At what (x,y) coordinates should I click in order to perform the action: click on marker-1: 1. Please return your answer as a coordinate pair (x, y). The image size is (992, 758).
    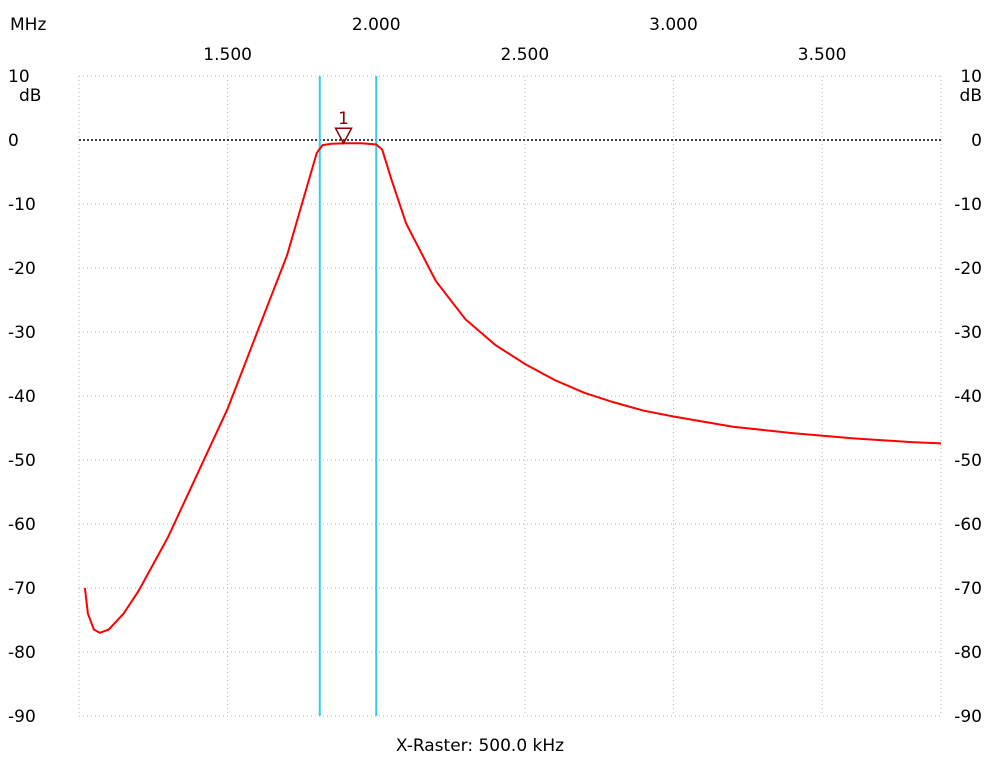
    Looking at the image, I should click on (344, 126).